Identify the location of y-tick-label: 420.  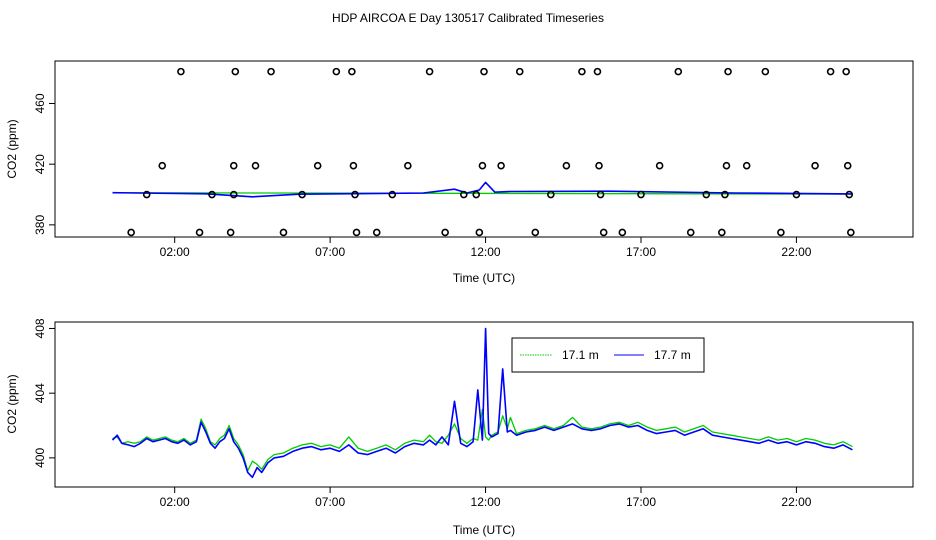
(40, 164).